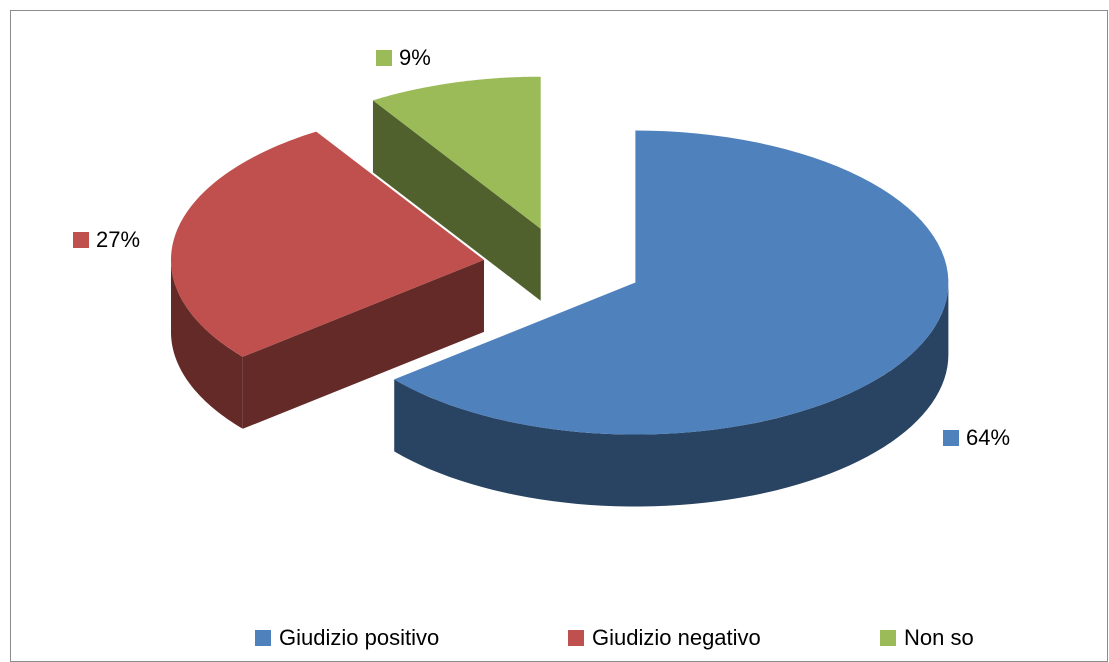 Image resolution: width=1109 pixels, height=662 pixels. What do you see at coordinates (118, 239) in the screenshot?
I see `data-label: 27%` at bounding box center [118, 239].